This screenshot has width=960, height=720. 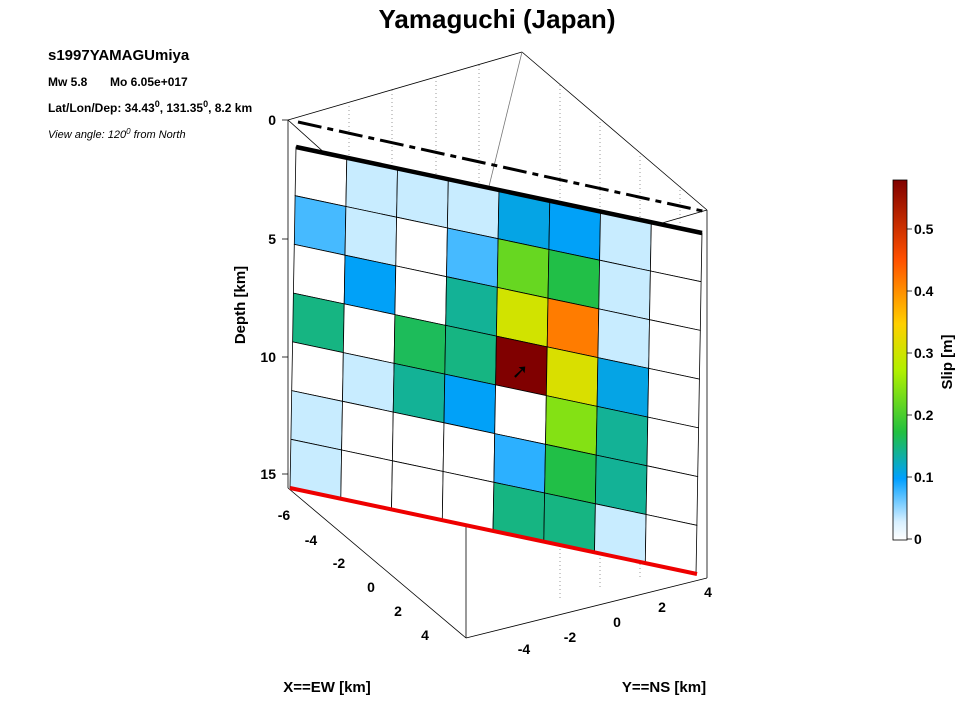 I want to click on fault-top-edge, so click(x=499, y=190).